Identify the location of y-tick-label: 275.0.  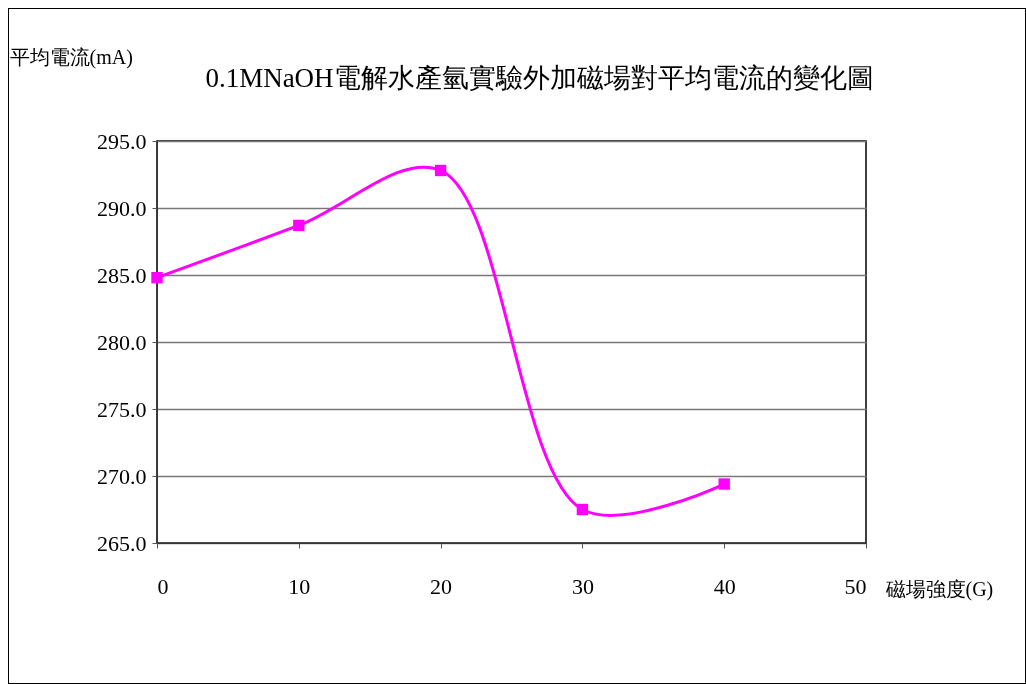
(122, 409).